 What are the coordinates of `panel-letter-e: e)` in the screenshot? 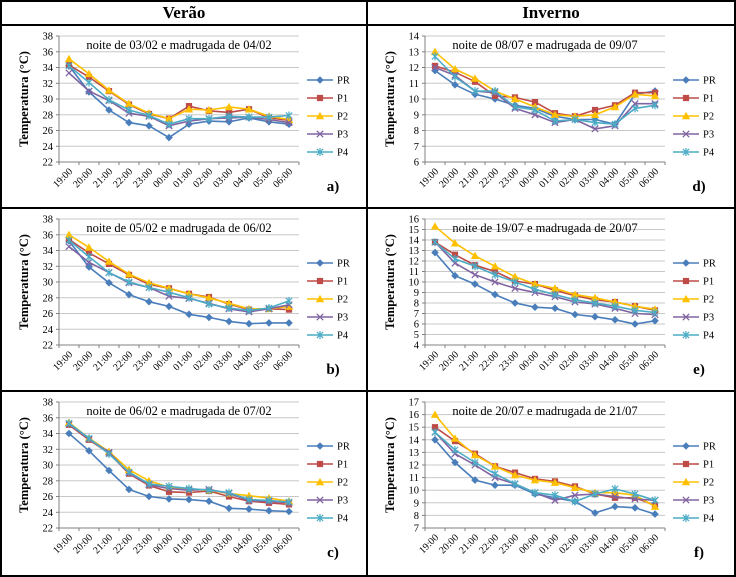 It's located at (699, 370).